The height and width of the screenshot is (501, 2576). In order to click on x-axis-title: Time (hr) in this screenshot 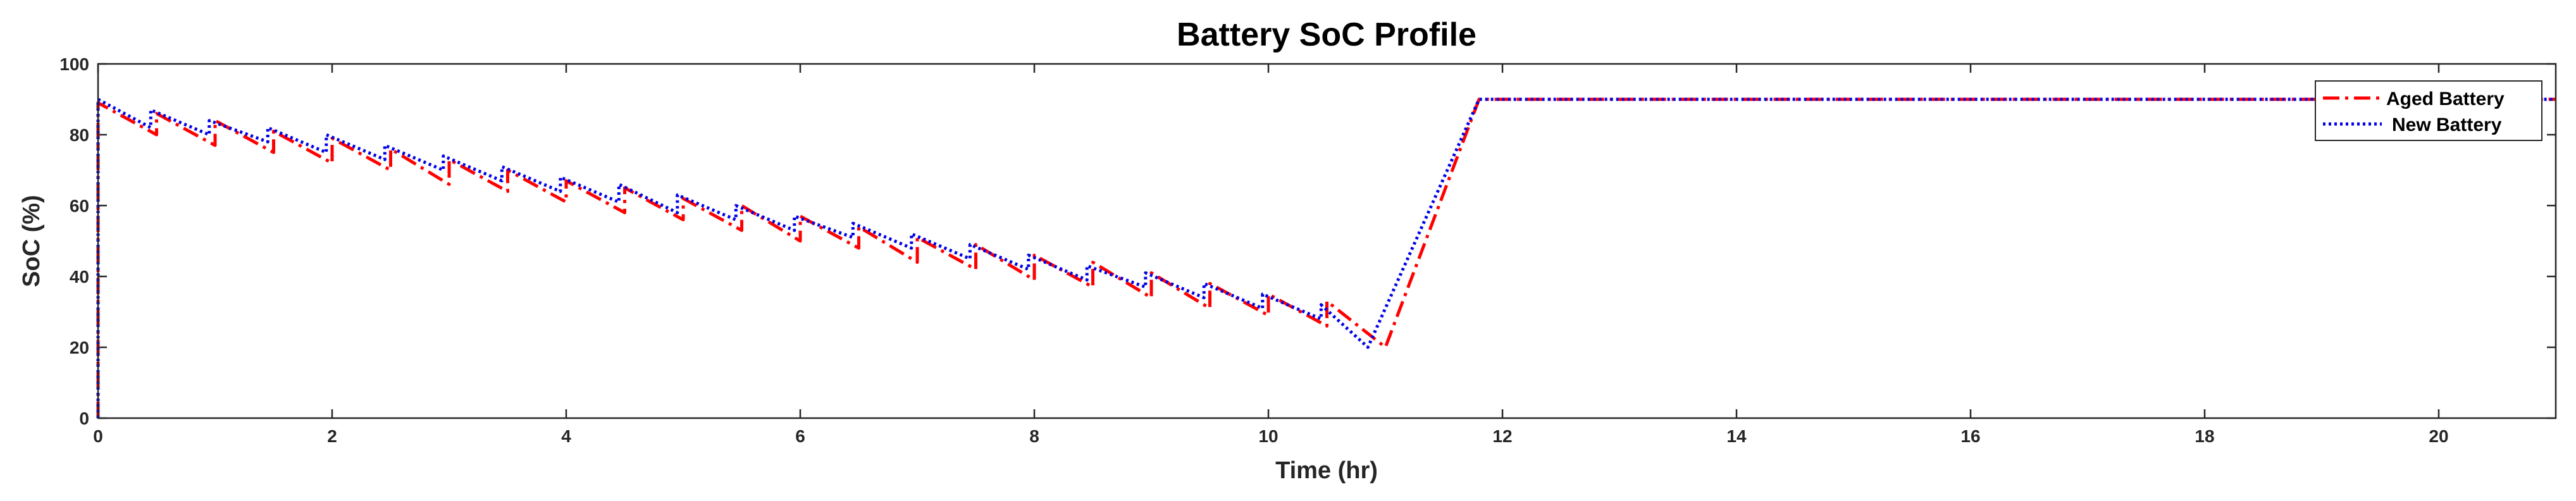, I will do `click(1327, 470)`.